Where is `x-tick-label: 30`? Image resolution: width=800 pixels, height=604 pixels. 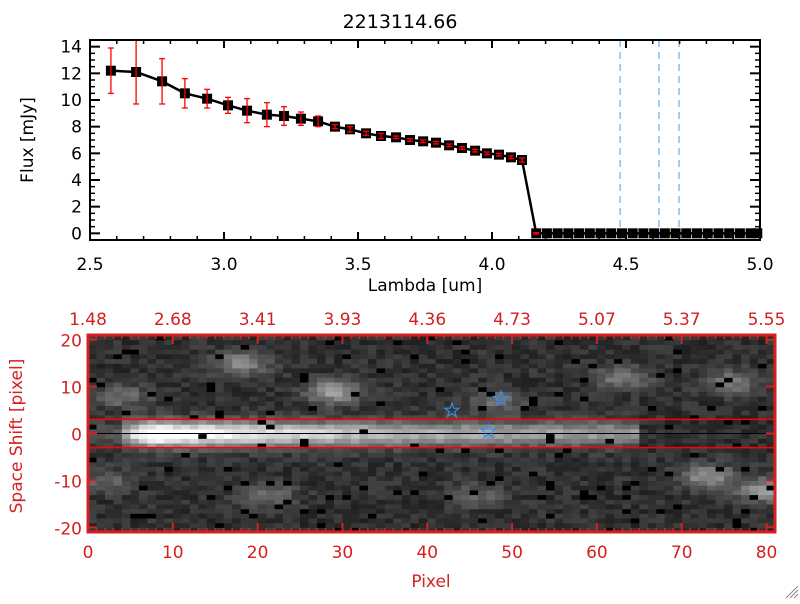
x-tick-label: 30 is located at coordinates (343, 553).